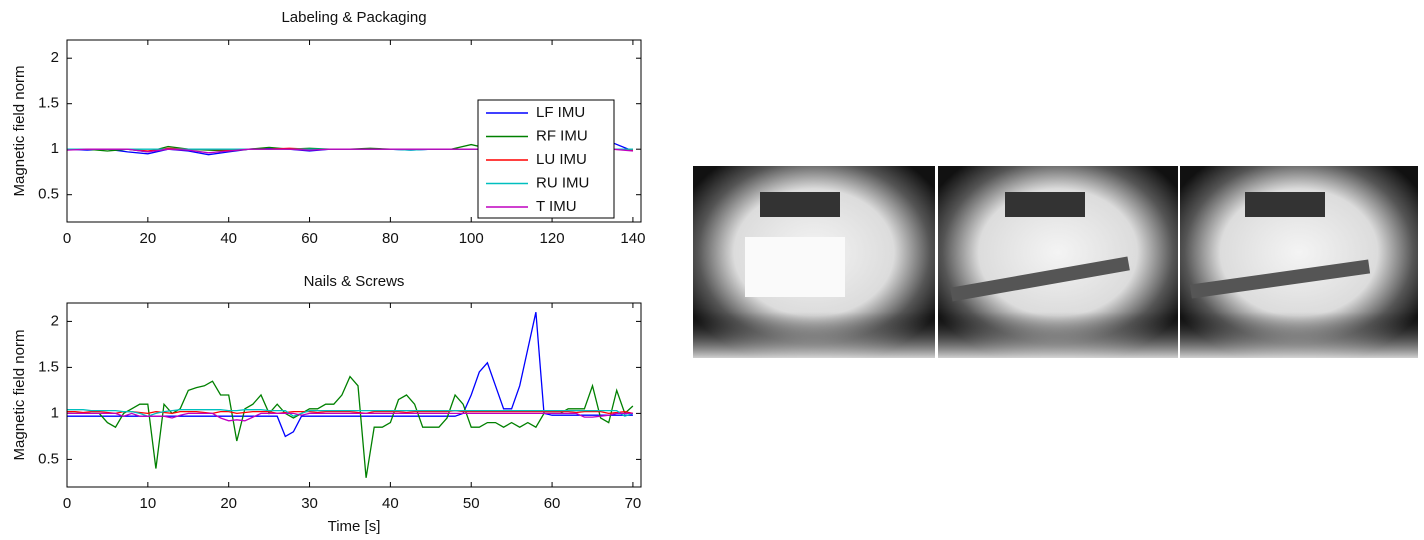 Image resolution: width=1424 pixels, height=540 pixels. What do you see at coordinates (562, 182) in the screenshot?
I see `legend-label: RU IMU` at bounding box center [562, 182].